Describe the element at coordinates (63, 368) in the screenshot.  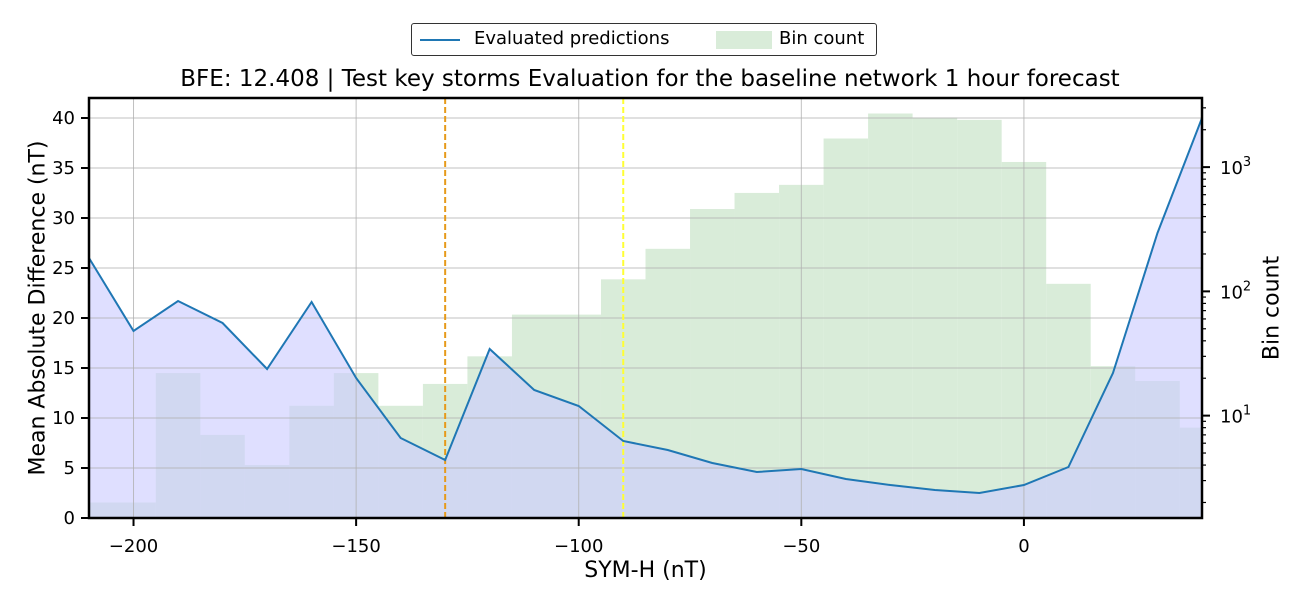
I see `y-tick-label: 15` at that location.